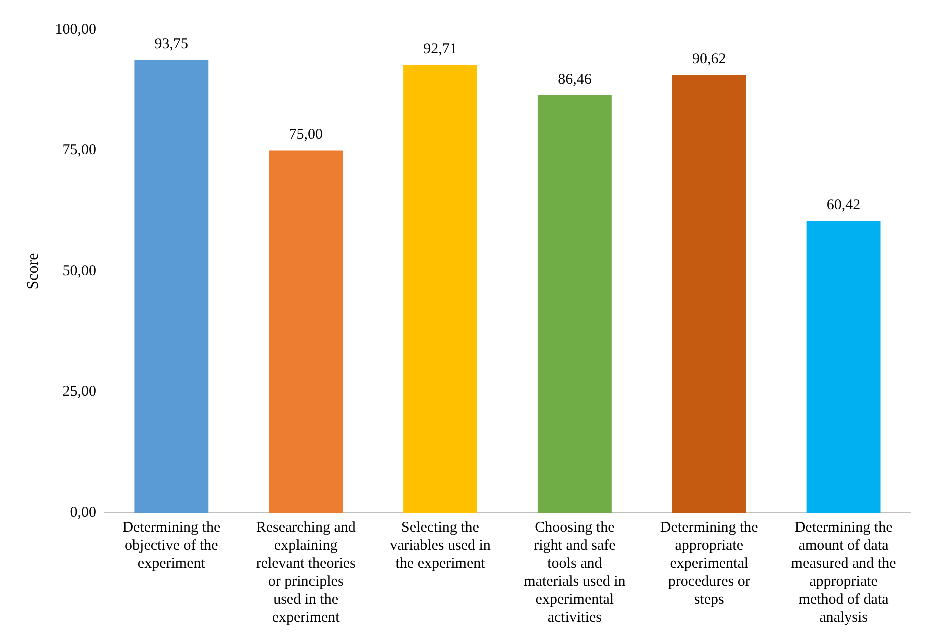 Image resolution: width=931 pixels, height=638 pixels. Describe the element at coordinates (79, 271) in the screenshot. I see `y-tick-label: 50,00` at that location.